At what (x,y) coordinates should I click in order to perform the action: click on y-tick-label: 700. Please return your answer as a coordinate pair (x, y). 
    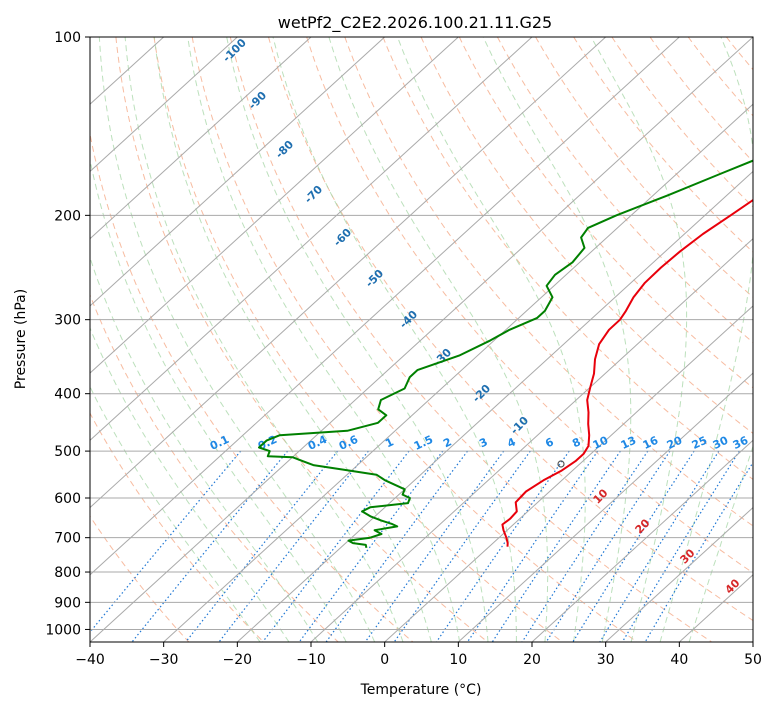
    Looking at the image, I should click on (67, 539).